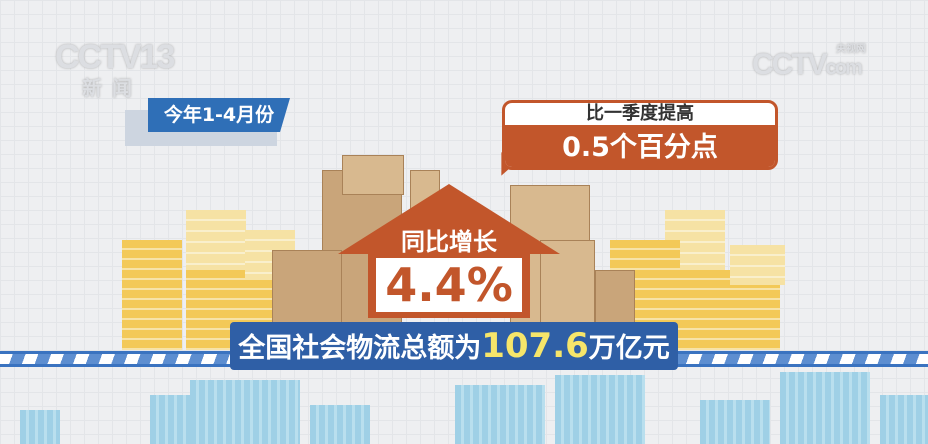  Describe the element at coordinates (449, 285) in the screenshot. I see `growth-value: 4.4%` at that location.